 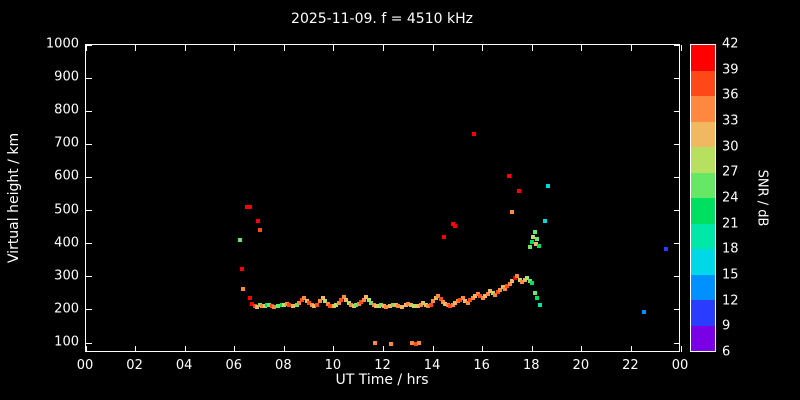 I want to click on y-tick-label: 900, so click(x=66, y=77).